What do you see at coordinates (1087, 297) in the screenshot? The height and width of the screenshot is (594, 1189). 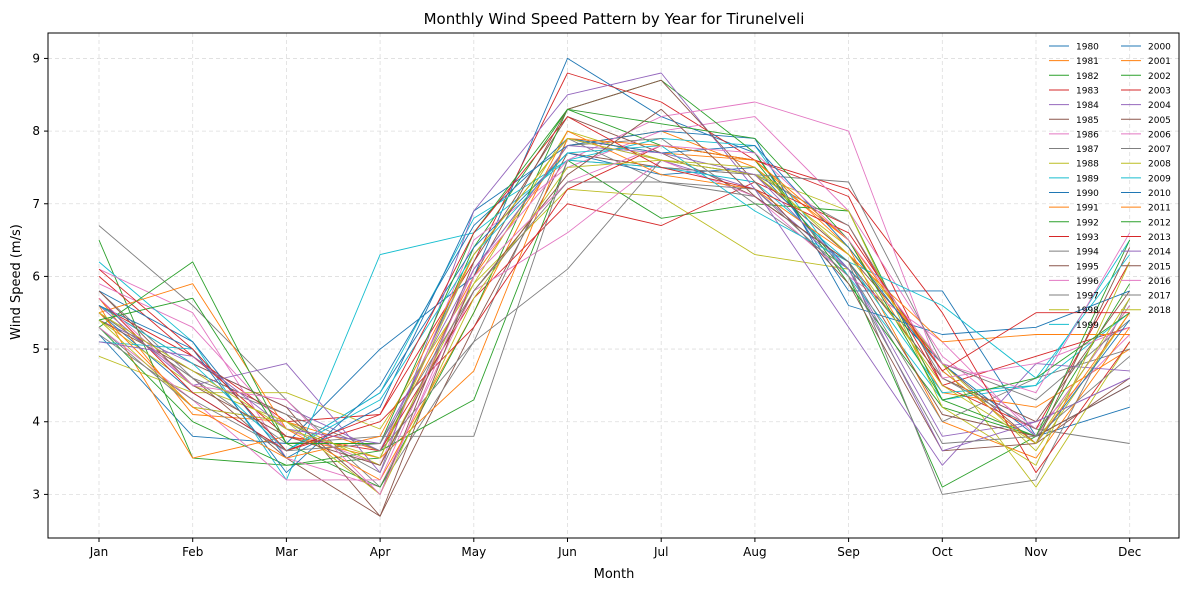 I see `legend-label: 1997` at bounding box center [1087, 297].